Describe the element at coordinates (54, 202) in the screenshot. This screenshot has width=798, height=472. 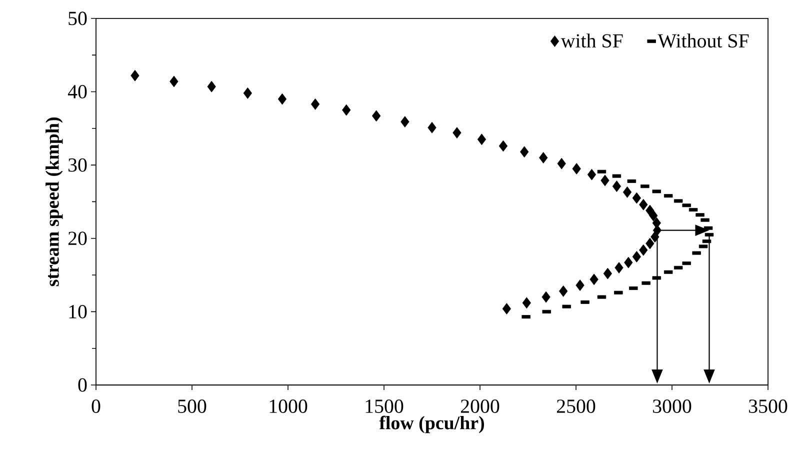
I see `y-axis-title: stream speed (kmph)` at that location.